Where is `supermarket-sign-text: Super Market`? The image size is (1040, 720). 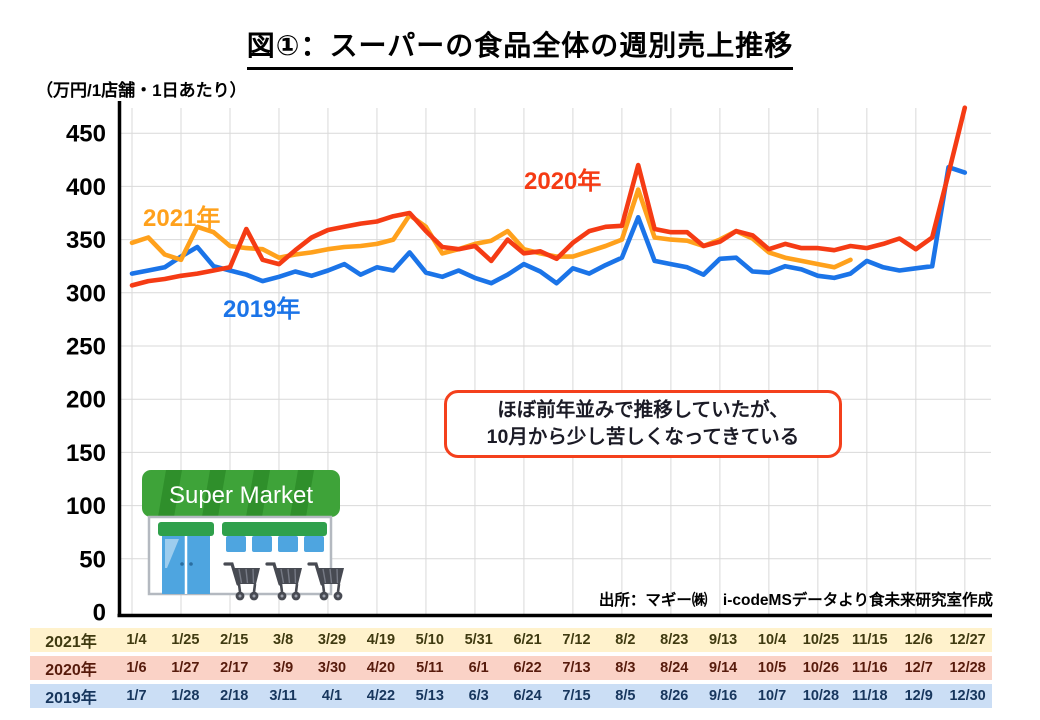 supermarket-sign-text: Super Market is located at coordinates (241, 495).